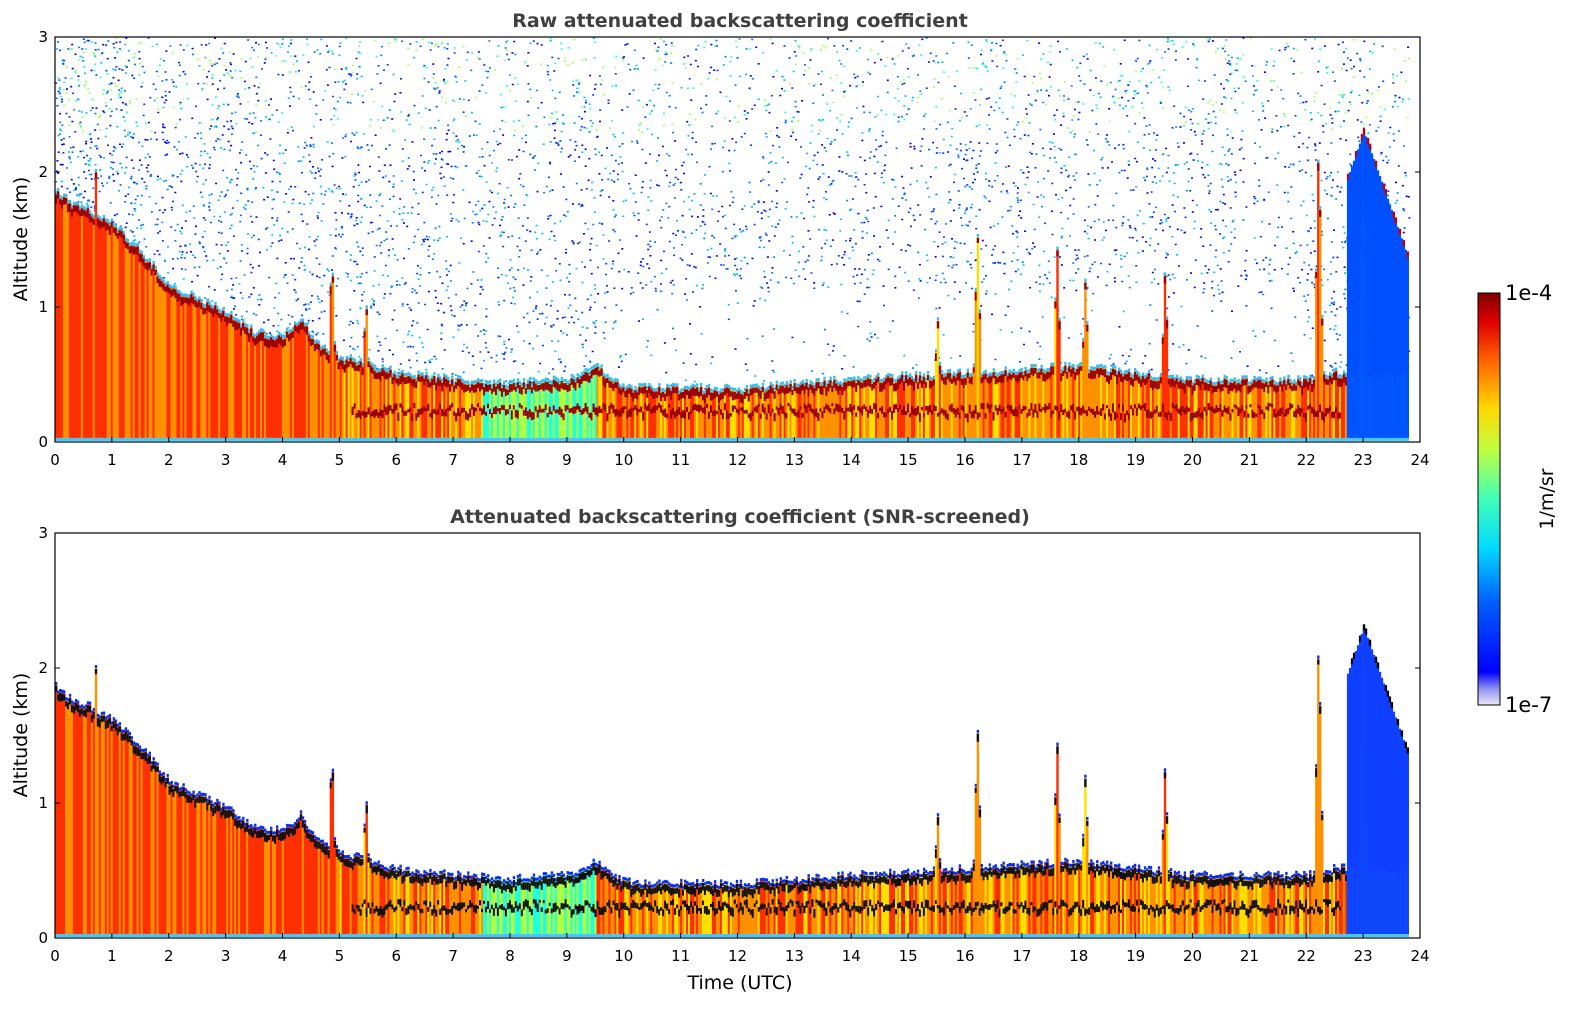 The width and height of the screenshot is (1595, 1020). What do you see at coordinates (908, 460) in the screenshot?
I see `x-tick-label: 15` at bounding box center [908, 460].